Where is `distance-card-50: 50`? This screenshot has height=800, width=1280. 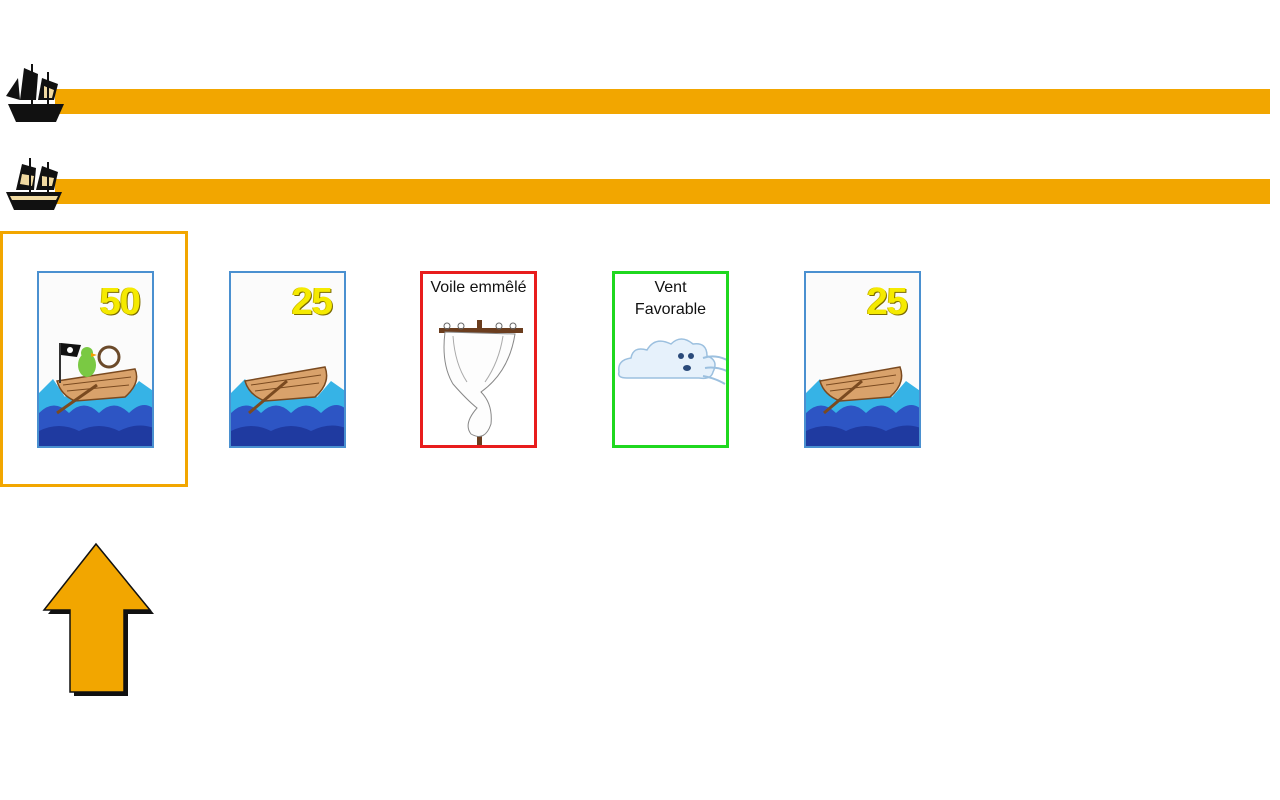 distance-card-50: 50 is located at coordinates (95, 359).